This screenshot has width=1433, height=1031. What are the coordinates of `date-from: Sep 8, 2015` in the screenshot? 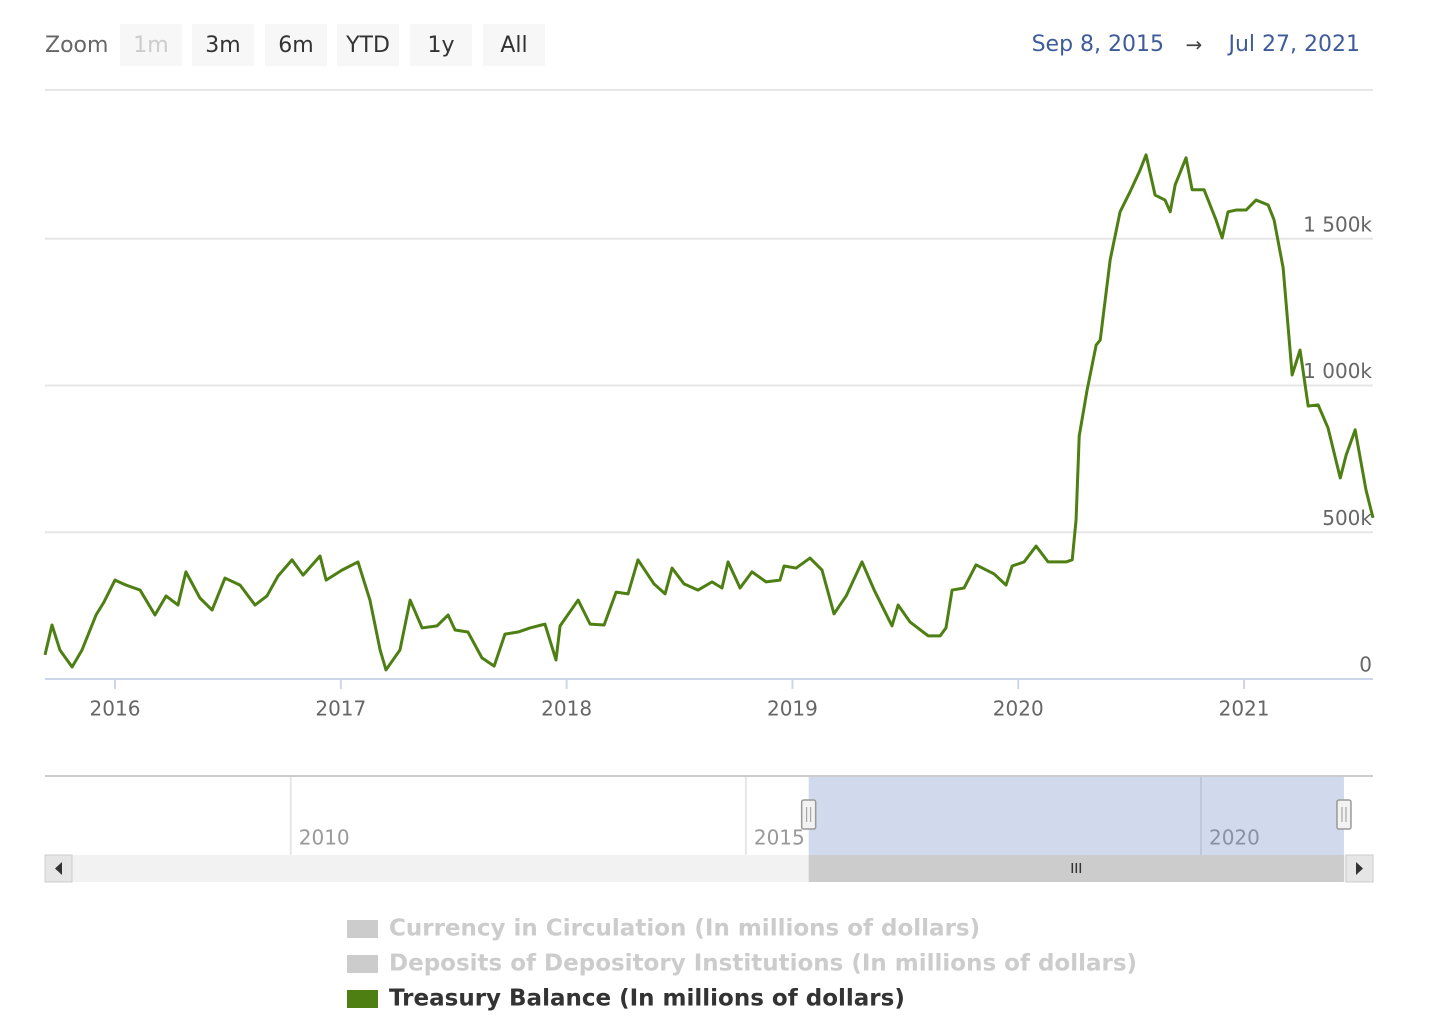 It's located at (1098, 44).